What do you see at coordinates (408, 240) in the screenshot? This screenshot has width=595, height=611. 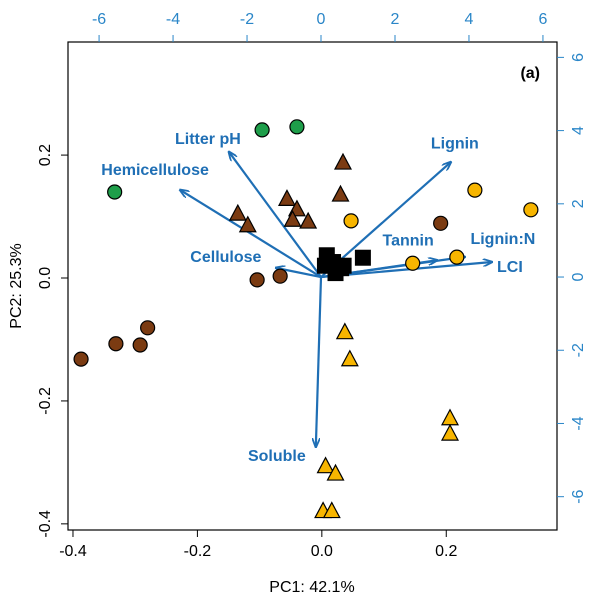 I see `loading-label: Tannin` at bounding box center [408, 240].